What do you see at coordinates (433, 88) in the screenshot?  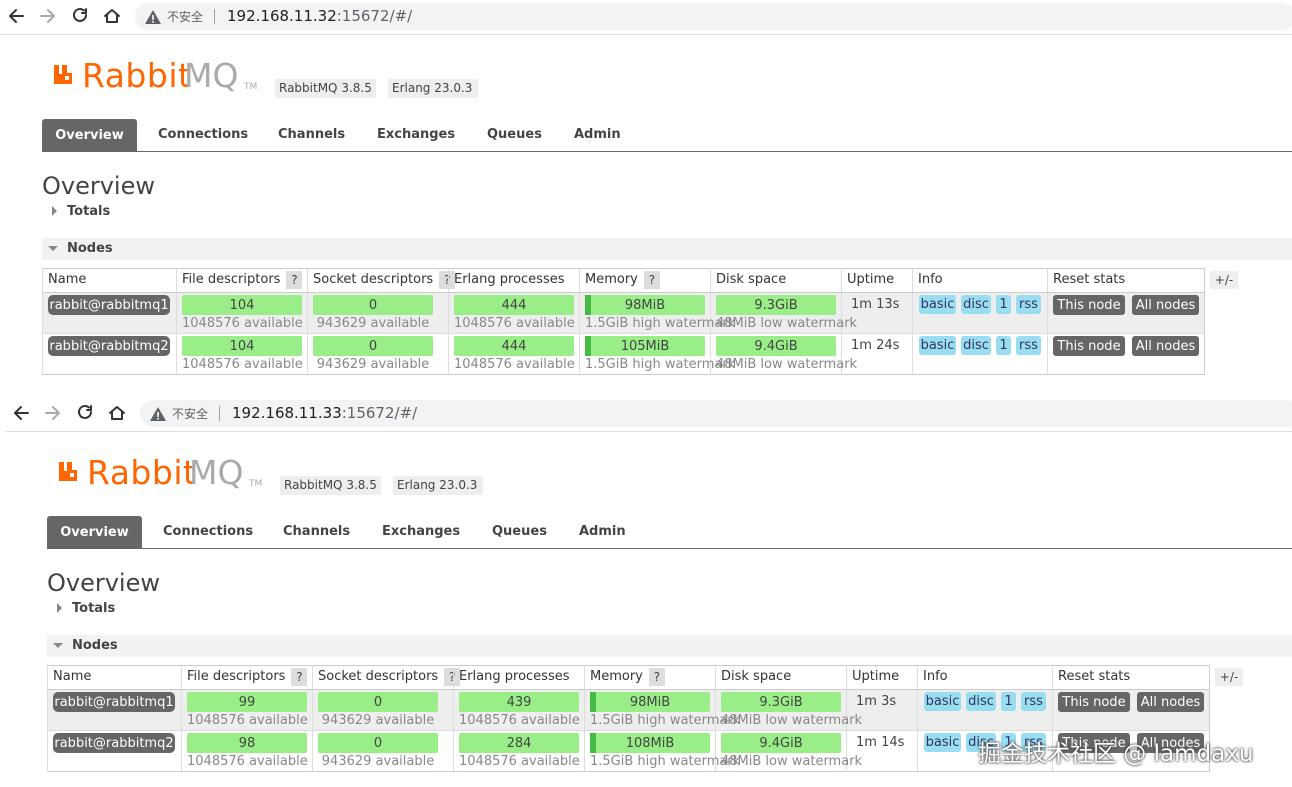 I see `erlang-badge: Erlang 23.0.3` at bounding box center [433, 88].